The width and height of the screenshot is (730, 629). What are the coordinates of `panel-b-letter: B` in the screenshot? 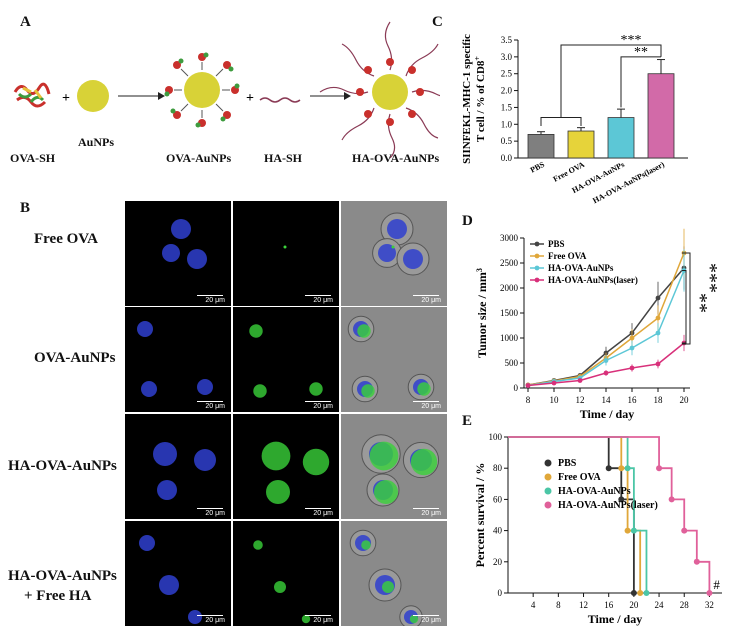 It's located at (25, 208).